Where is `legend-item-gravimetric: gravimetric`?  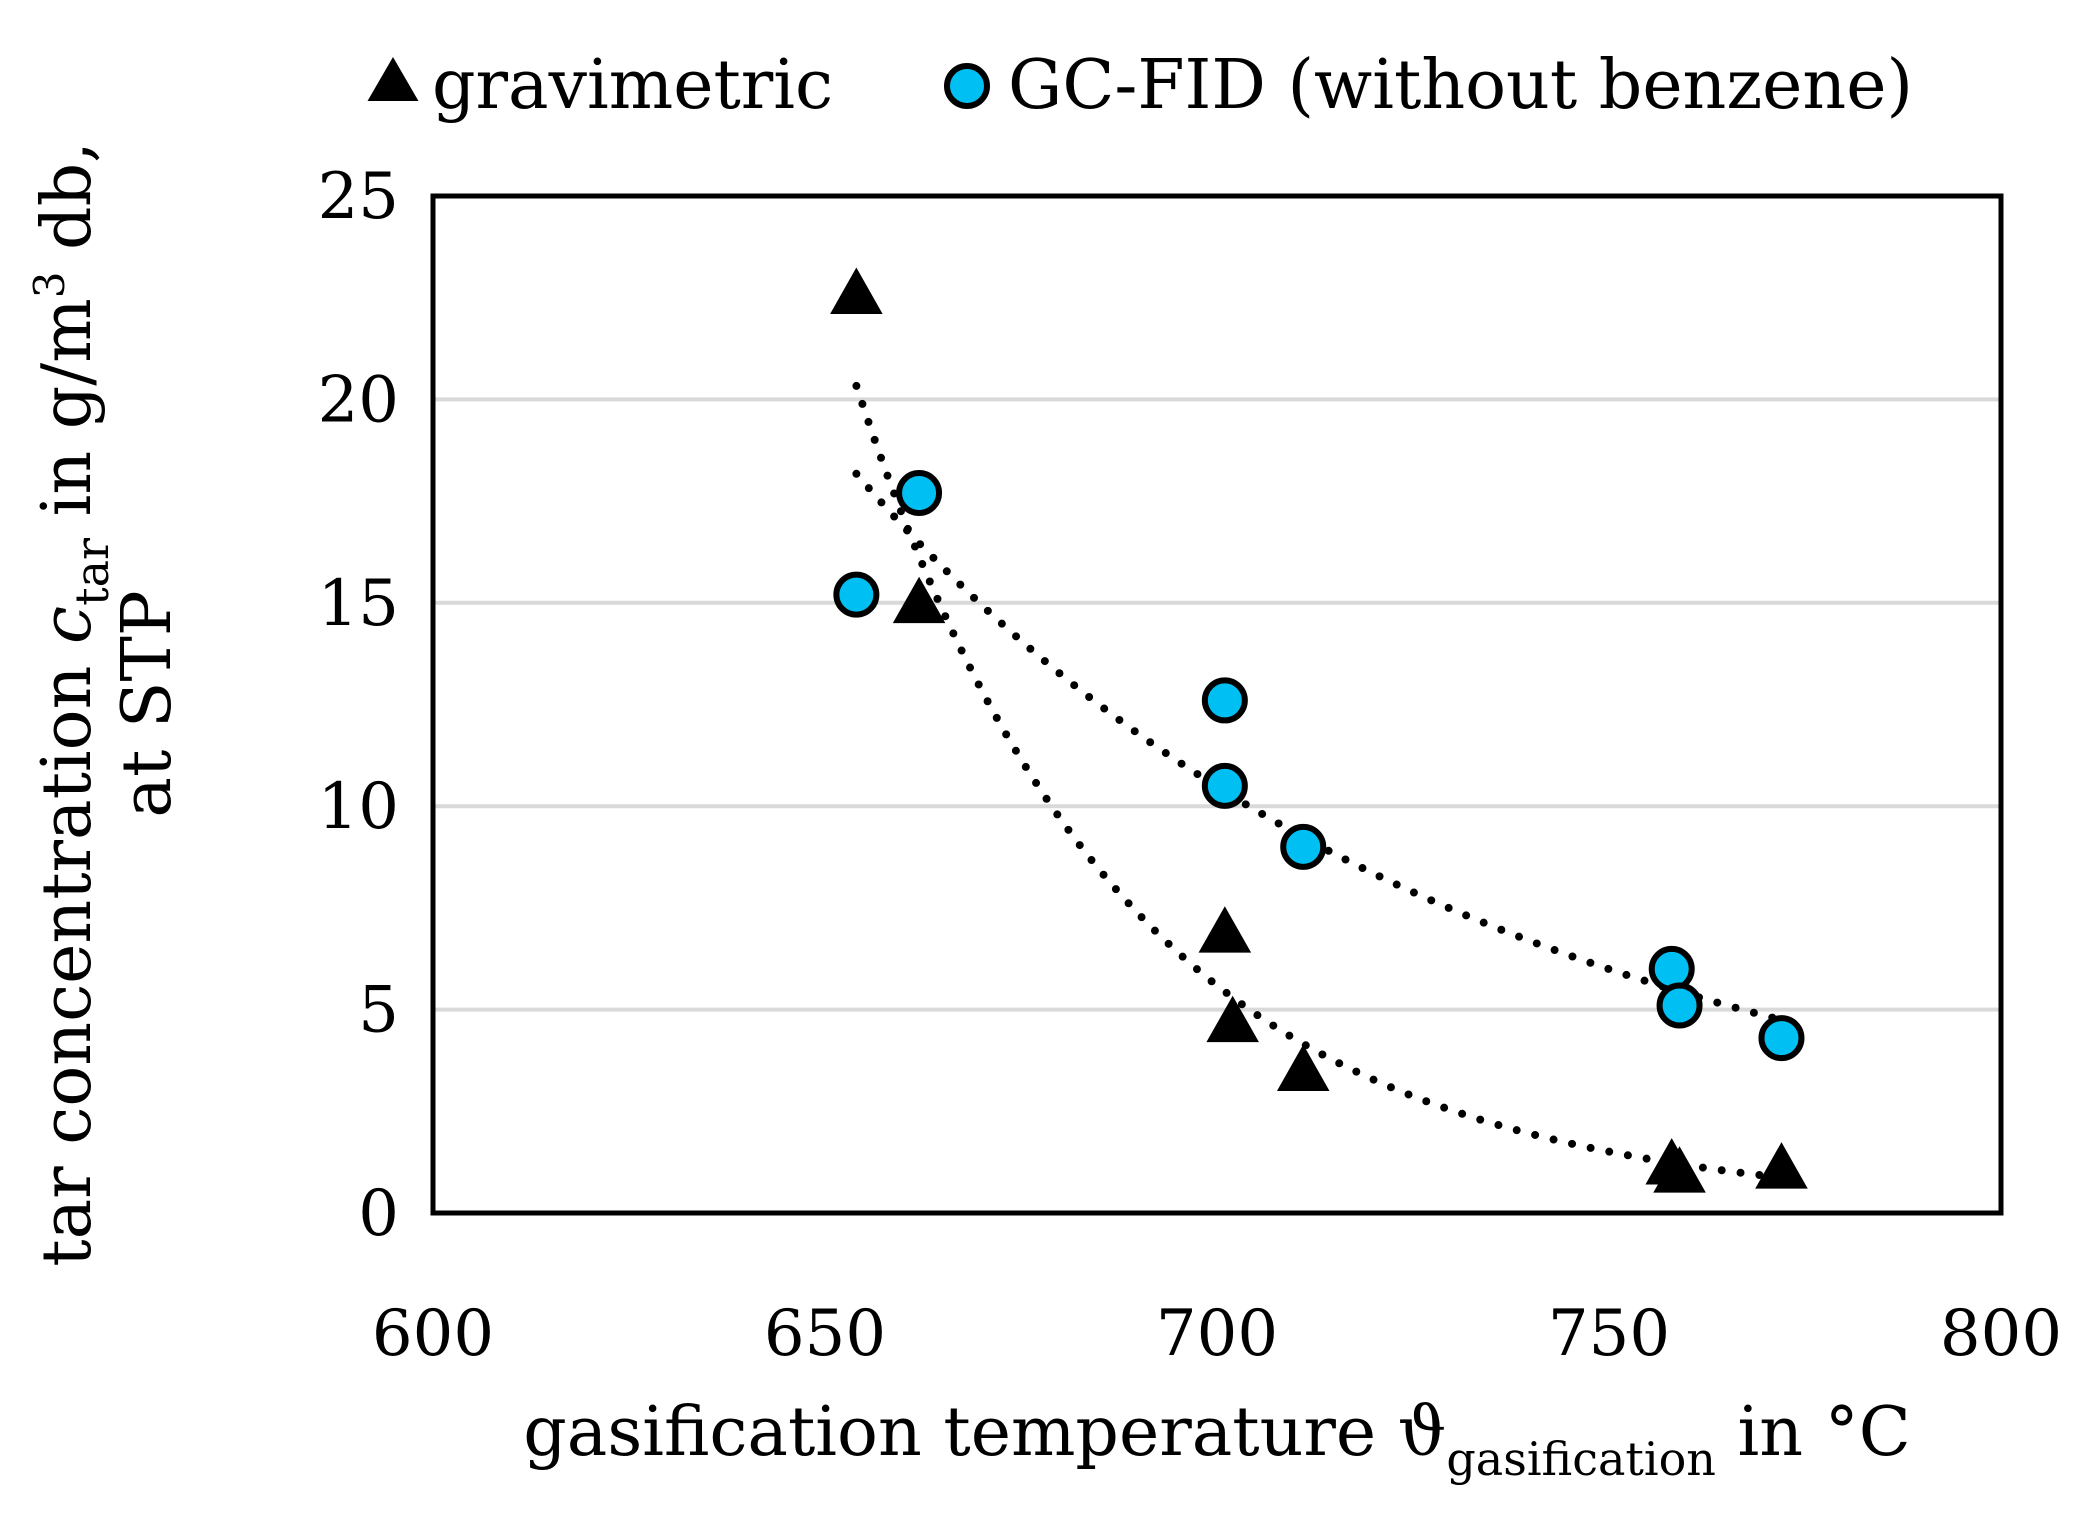
legend-item-gravimetric: gravimetric is located at coordinates (600, 85).